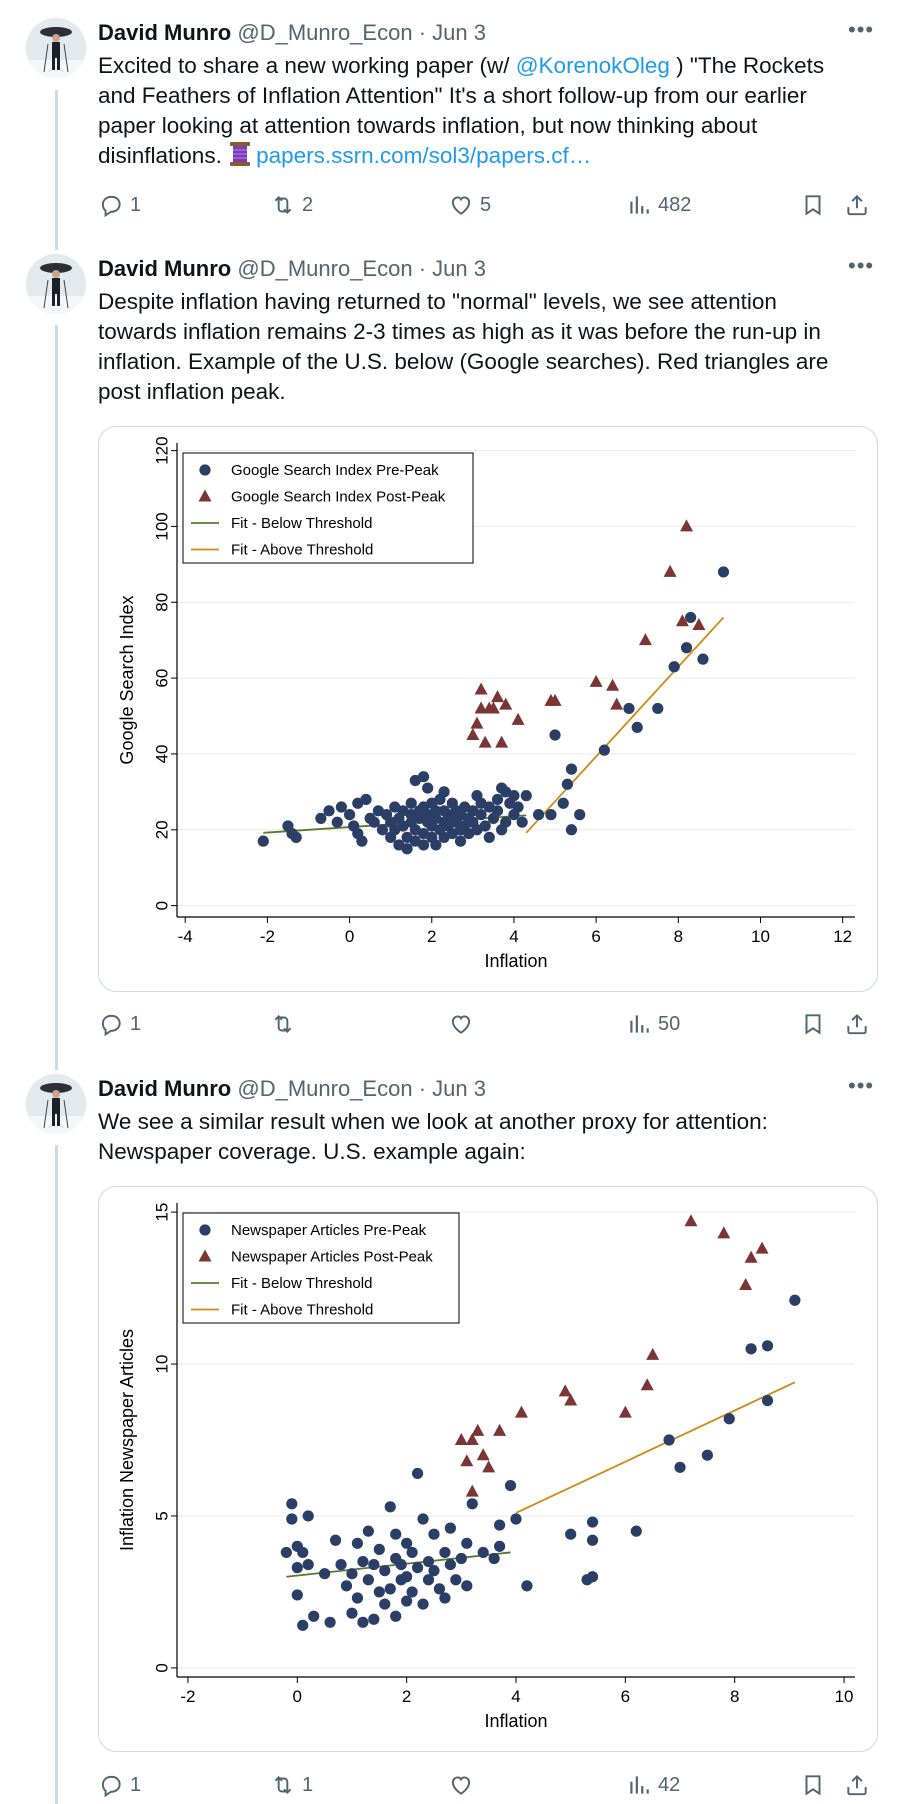 This screenshot has width=898, height=1804. I want to click on x-tick-label: 8, so click(734, 1696).